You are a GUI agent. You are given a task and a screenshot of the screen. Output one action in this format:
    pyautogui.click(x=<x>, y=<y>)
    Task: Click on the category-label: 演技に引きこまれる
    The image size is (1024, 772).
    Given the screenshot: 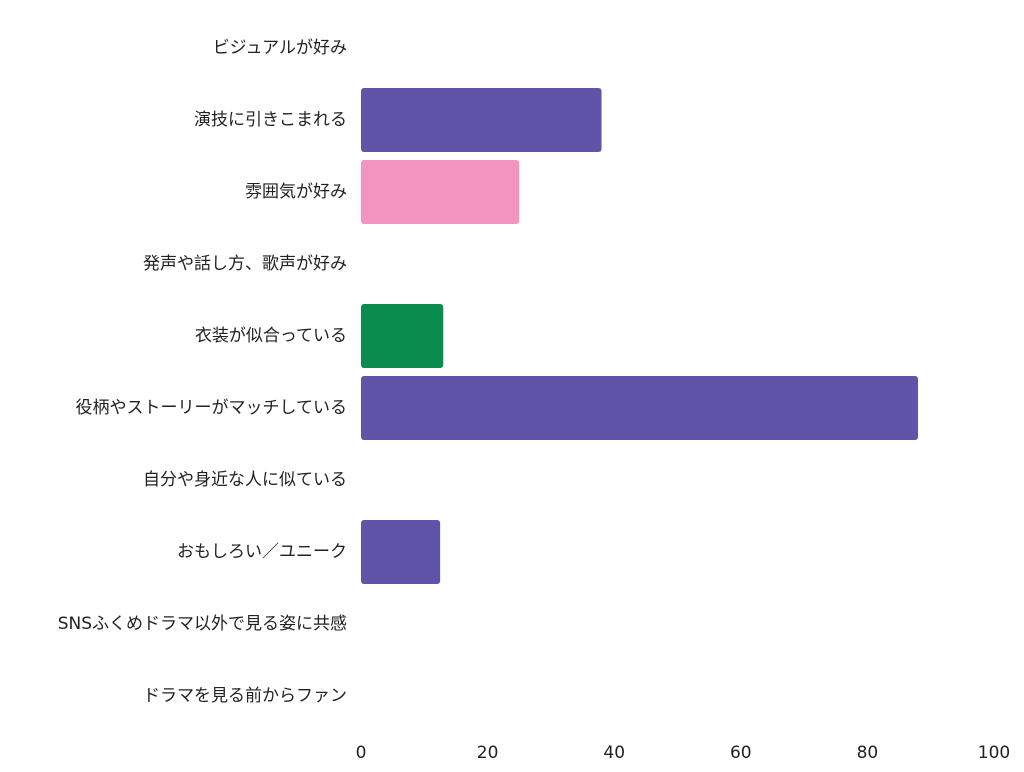 What is the action you would take?
    pyautogui.click(x=270, y=120)
    